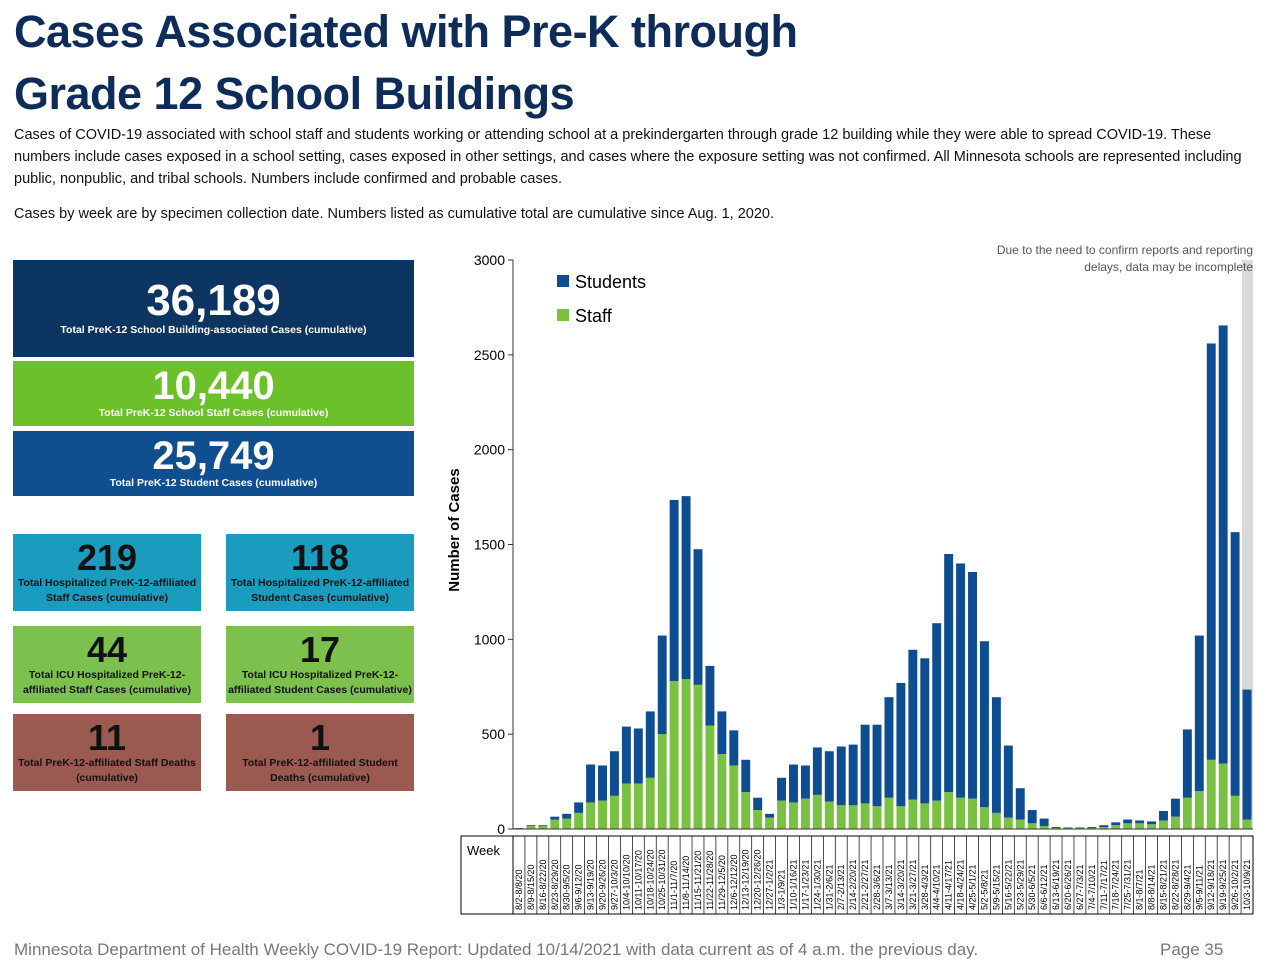  Describe the element at coordinates (925, 887) in the screenshot. I see `x-tick-label: 3/28-4/3/21` at that location.